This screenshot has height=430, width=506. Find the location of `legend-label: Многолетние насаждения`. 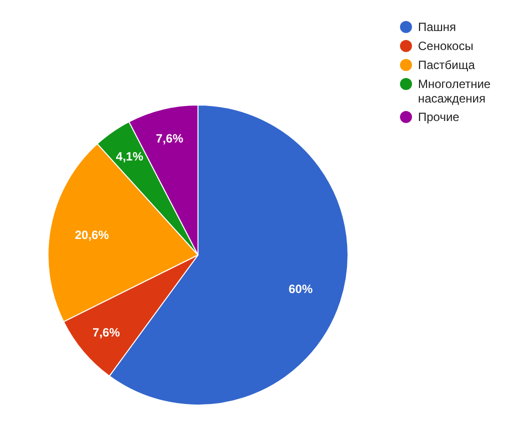

legend-label: Многолетние насаждения is located at coordinates (454, 91).